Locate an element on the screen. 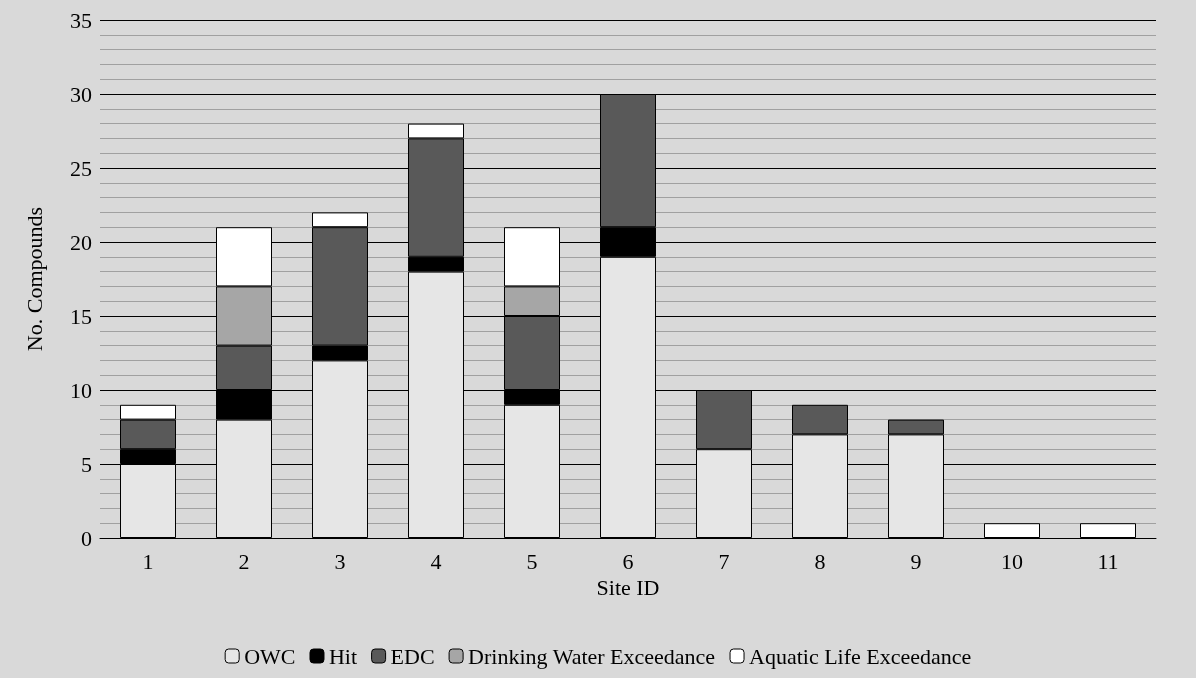  x-tick-label: 5 is located at coordinates (532, 561).